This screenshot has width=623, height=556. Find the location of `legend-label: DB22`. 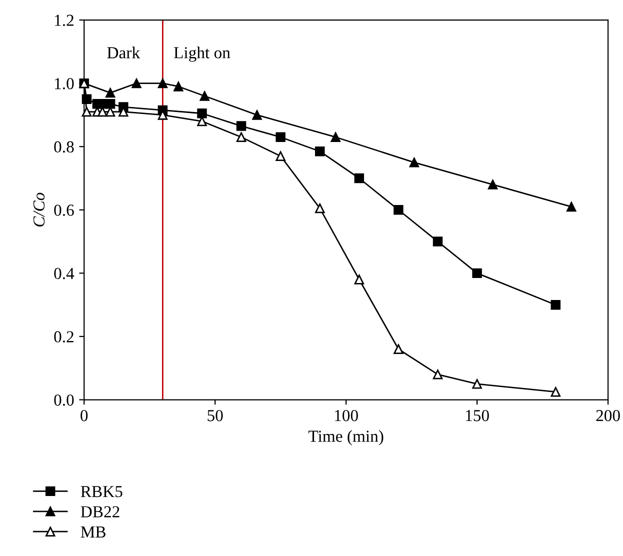

legend-label: DB22 is located at coordinates (100, 512).